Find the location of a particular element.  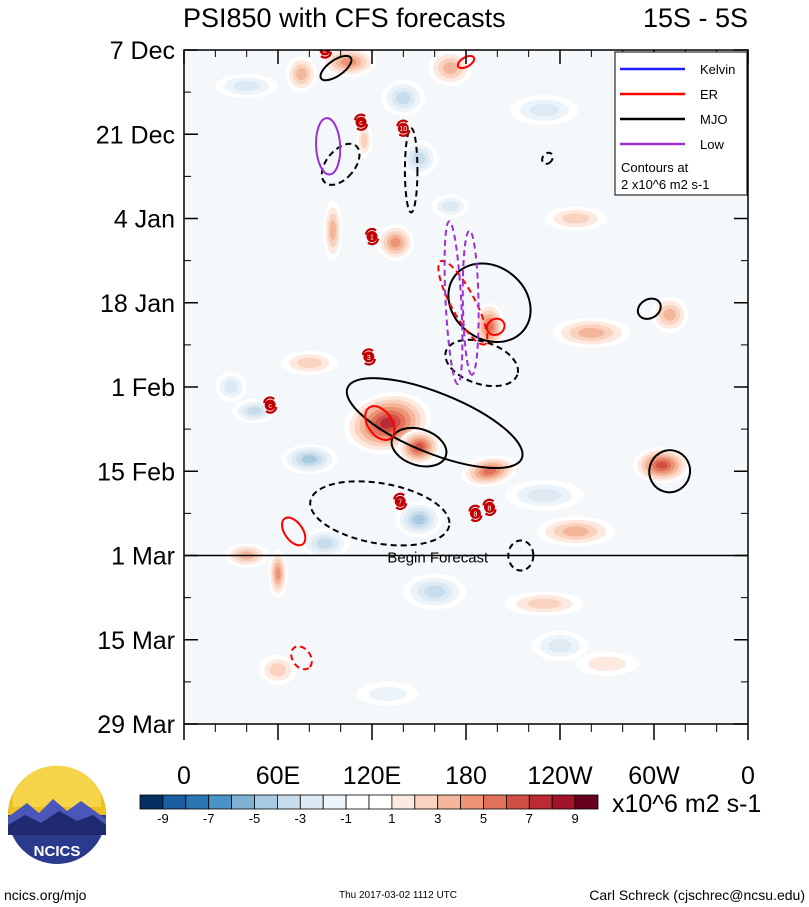

tc-label: 8 is located at coordinates (475, 514).